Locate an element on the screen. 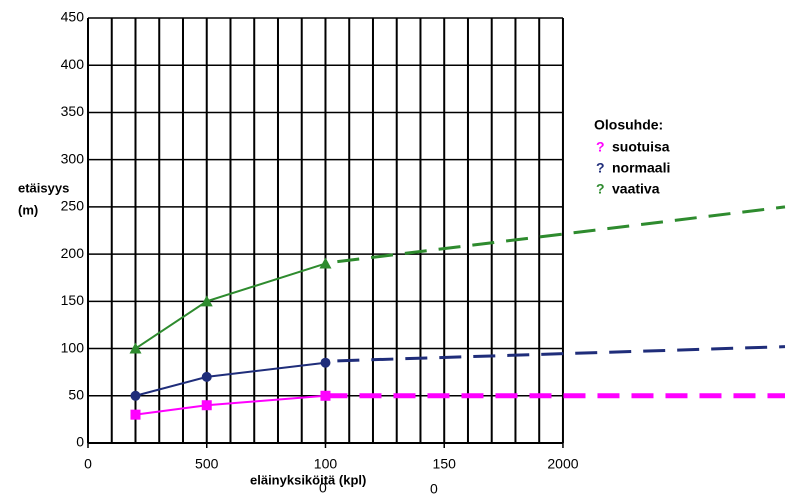 This screenshot has height=496, width=789. y-tick-label: 50 is located at coordinates (76, 394).